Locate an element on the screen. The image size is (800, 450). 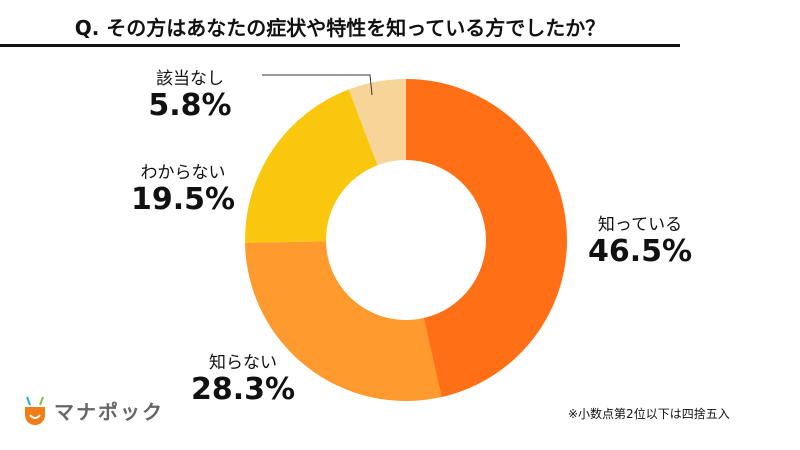
value-label: 5.8% is located at coordinates (190, 105).